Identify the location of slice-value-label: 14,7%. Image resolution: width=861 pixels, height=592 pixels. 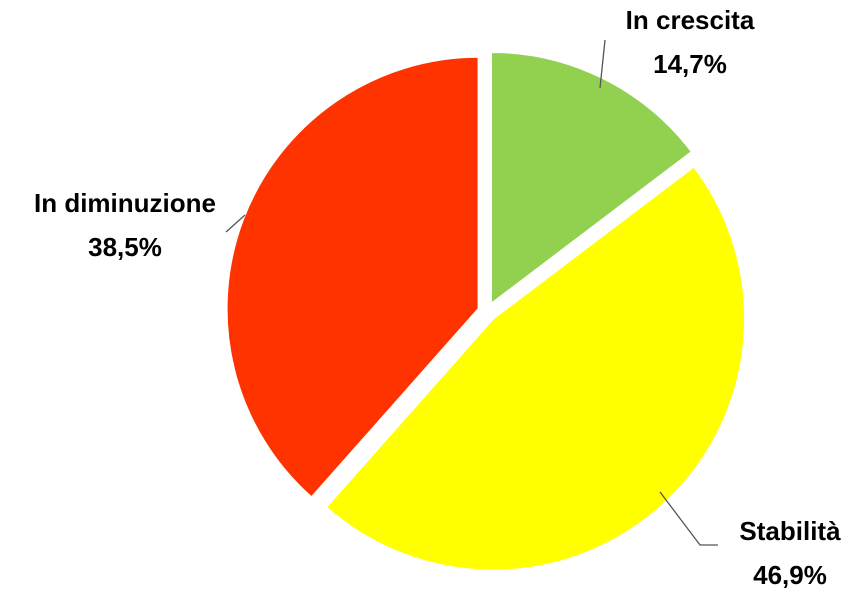
(690, 64).